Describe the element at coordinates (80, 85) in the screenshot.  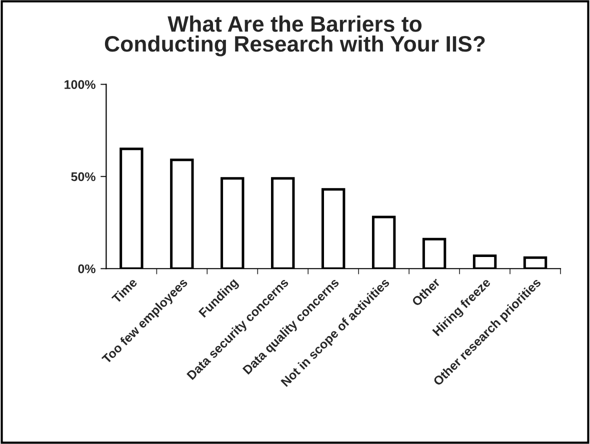
I see `y-tick-label: 100%` at that location.